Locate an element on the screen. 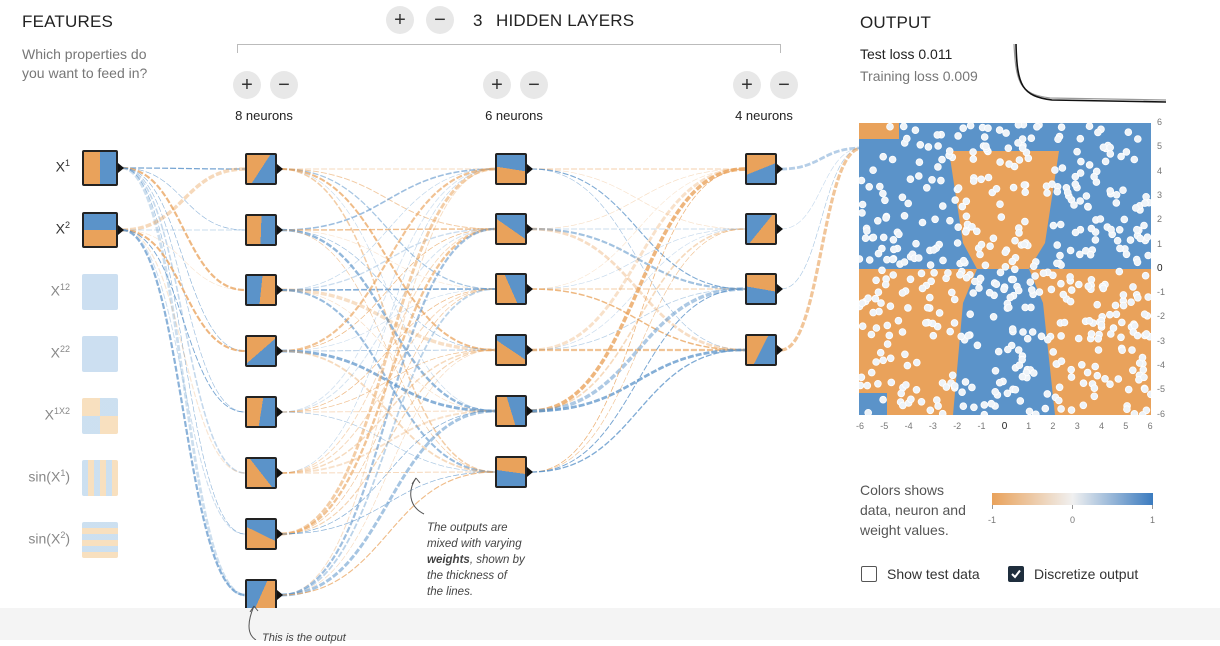  y-axis-tick: 1 is located at coordinates (1160, 243).